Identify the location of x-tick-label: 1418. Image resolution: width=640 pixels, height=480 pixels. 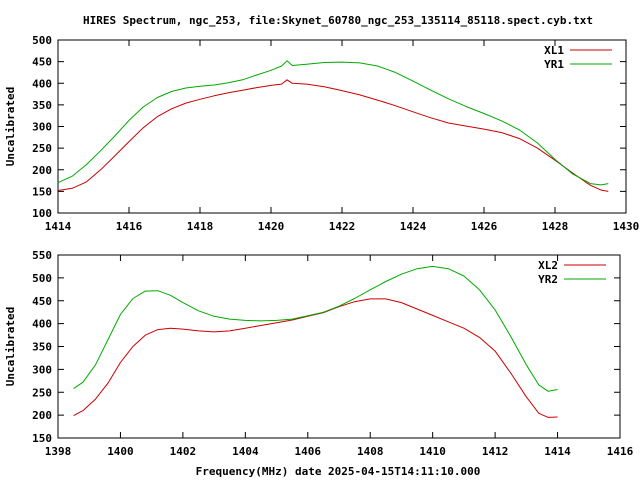
(200, 226).